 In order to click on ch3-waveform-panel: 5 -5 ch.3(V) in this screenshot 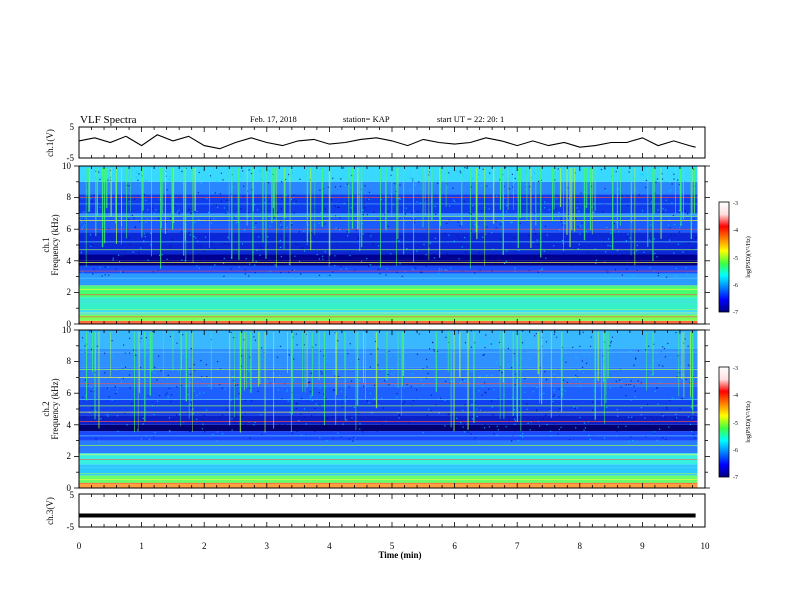, I will do `click(375, 511)`.